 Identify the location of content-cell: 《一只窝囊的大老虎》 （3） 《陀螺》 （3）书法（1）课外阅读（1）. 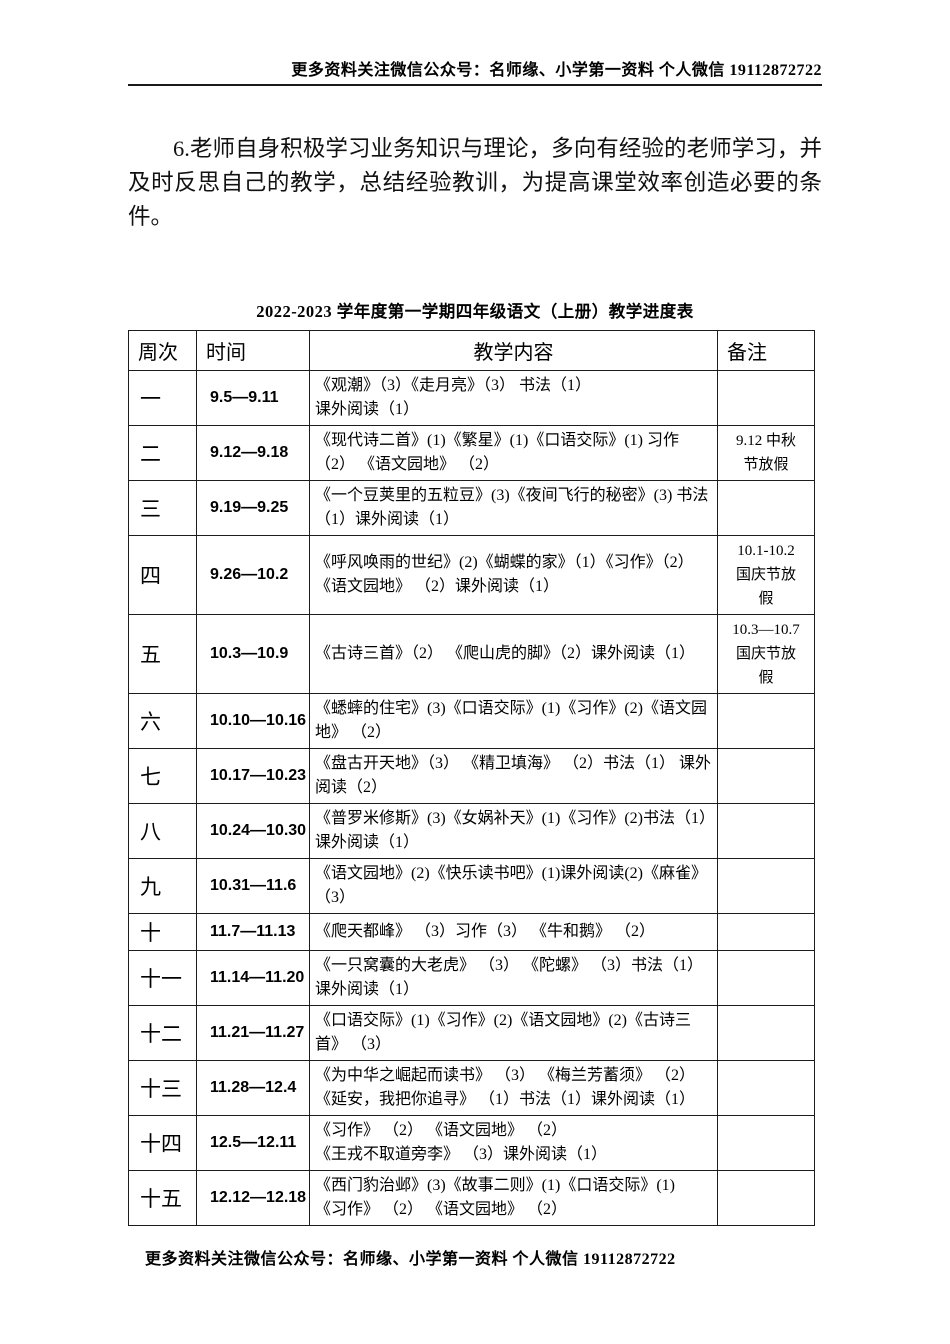
(513, 978).